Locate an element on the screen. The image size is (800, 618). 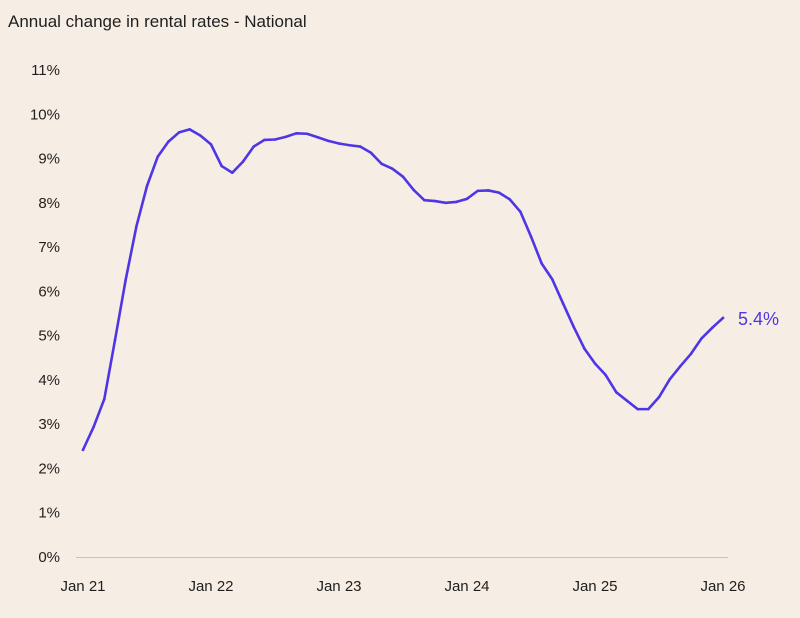
x-tick-label: Jan 24 is located at coordinates (466, 586).